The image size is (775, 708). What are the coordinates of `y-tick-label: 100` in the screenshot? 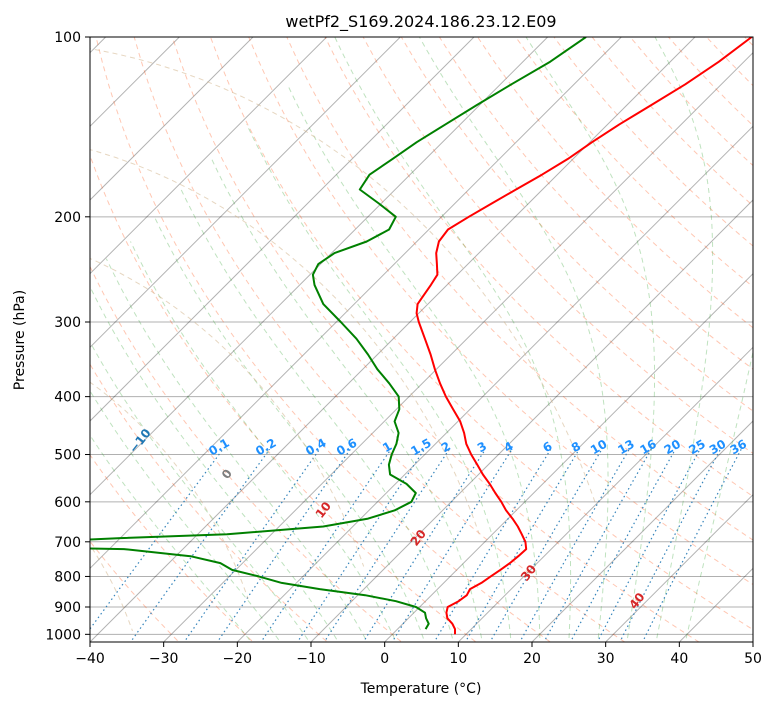 It's located at (67, 38).